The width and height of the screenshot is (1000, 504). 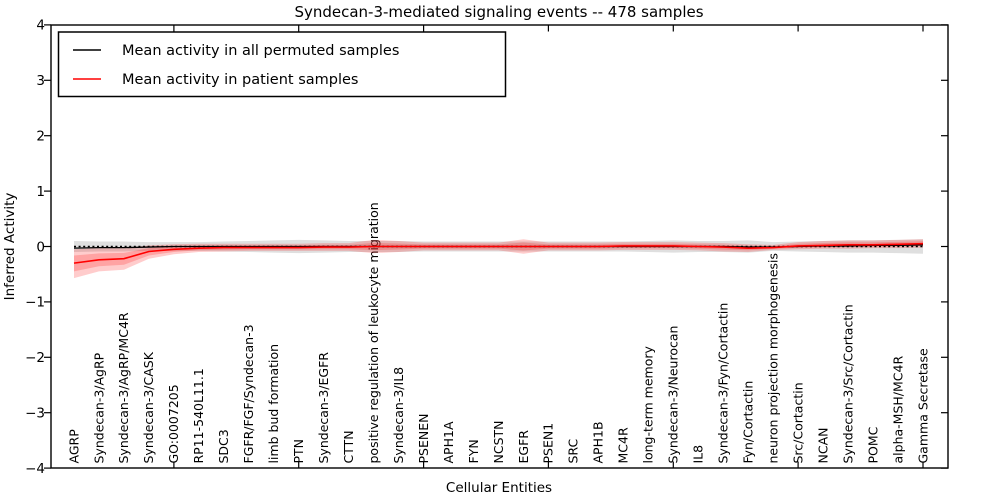 I want to click on y-tick-label: 0, so click(x=40, y=247).